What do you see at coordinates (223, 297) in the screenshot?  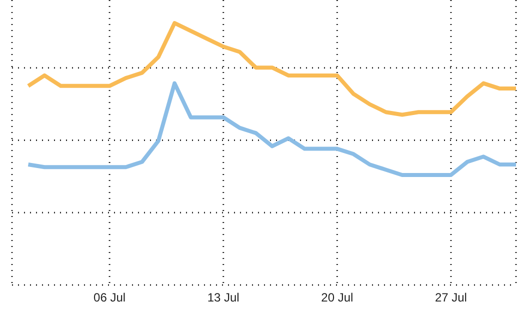 I see `x-tick-label: 13 Jul` at bounding box center [223, 297].